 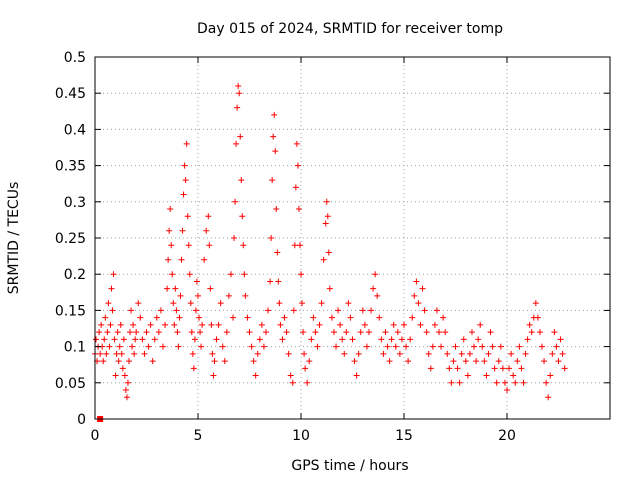 What do you see at coordinates (75, 130) in the screenshot?
I see `y-tick-label: 0.4` at bounding box center [75, 130].